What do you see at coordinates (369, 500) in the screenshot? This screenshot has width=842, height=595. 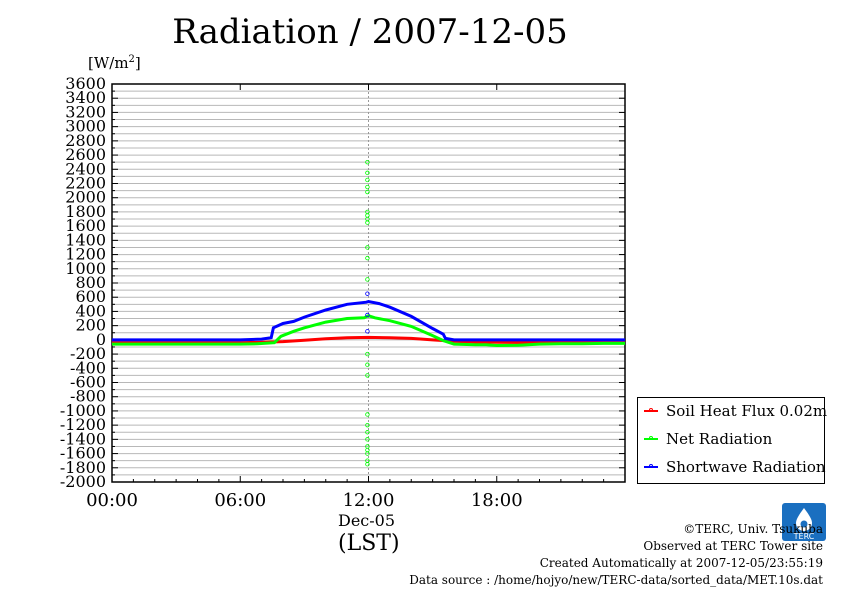 I see `x-tick-label: 12:00` at bounding box center [369, 500].